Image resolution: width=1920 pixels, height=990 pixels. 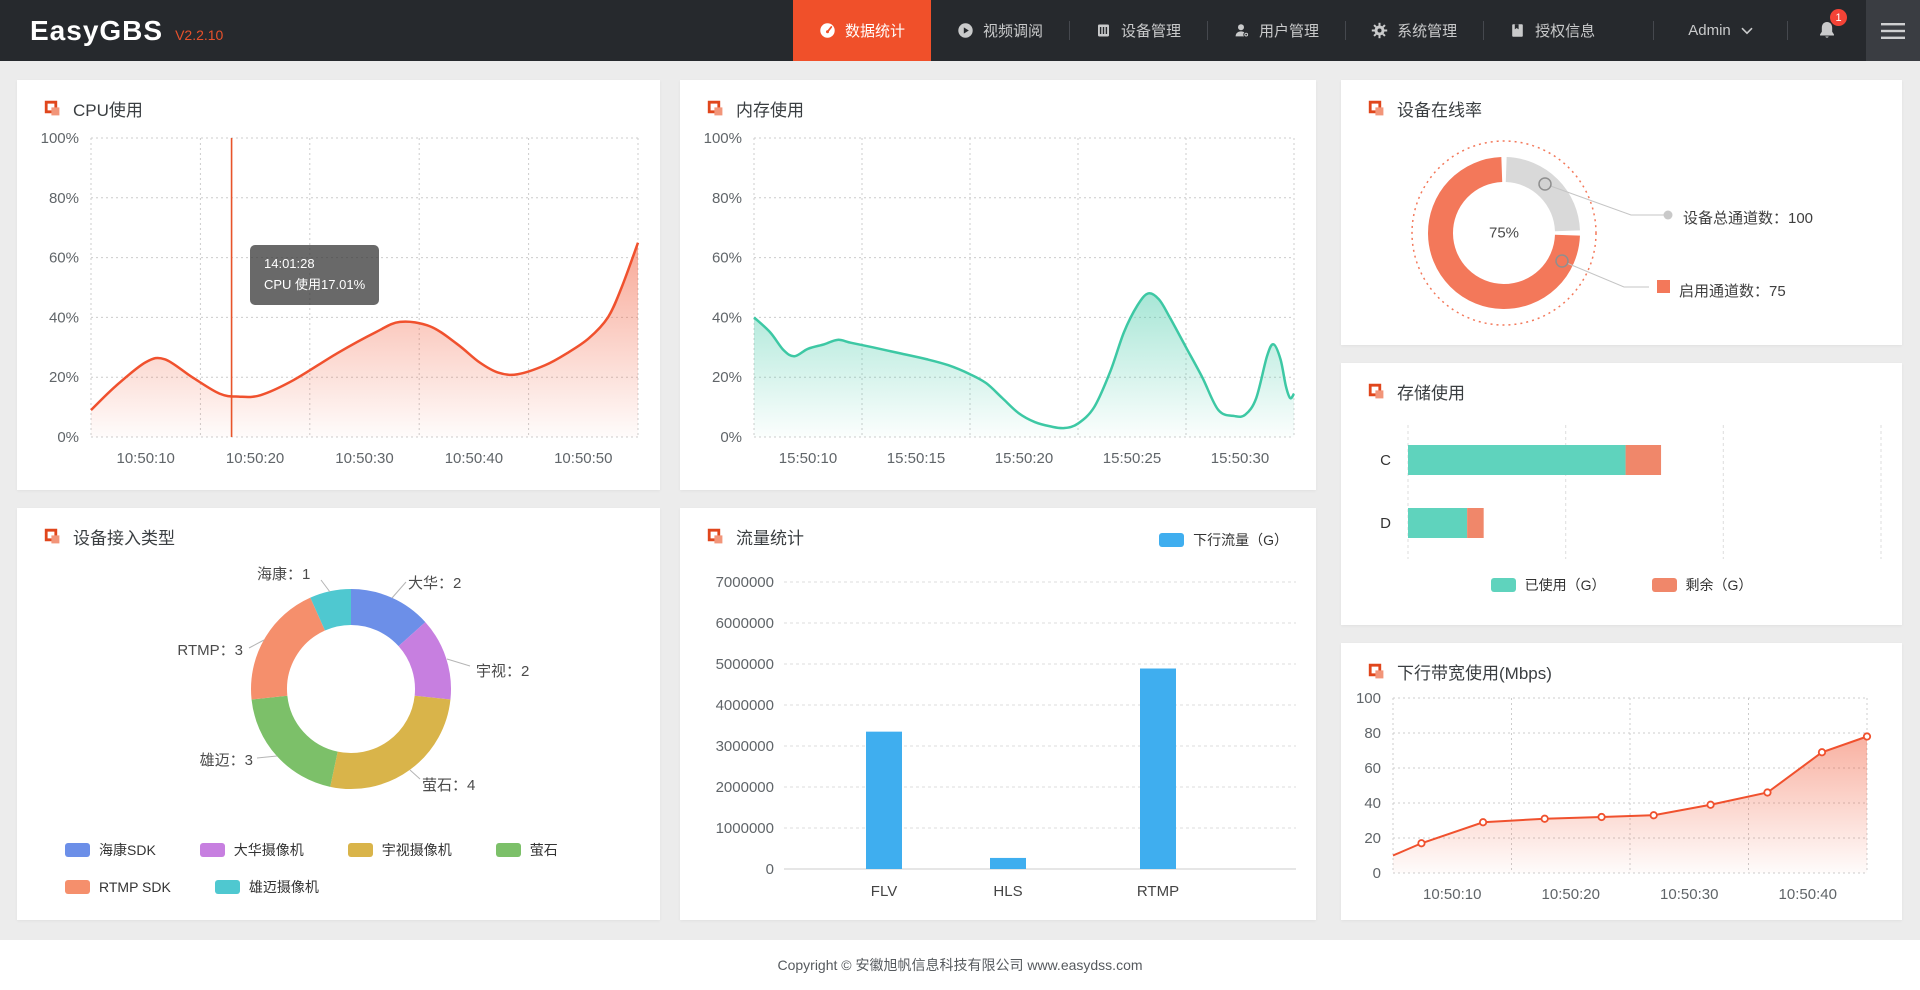 I want to click on nav-item-user: 用户管理, so click(x=1276, y=30).